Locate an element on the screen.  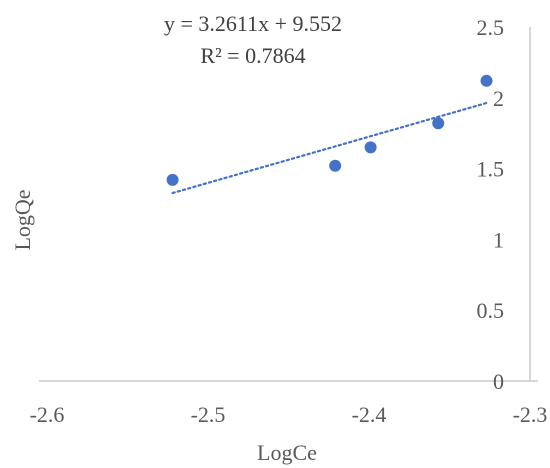
x-tick-labels: -2.6 -2.5 -2.4 -2.3 is located at coordinates (289, 414).